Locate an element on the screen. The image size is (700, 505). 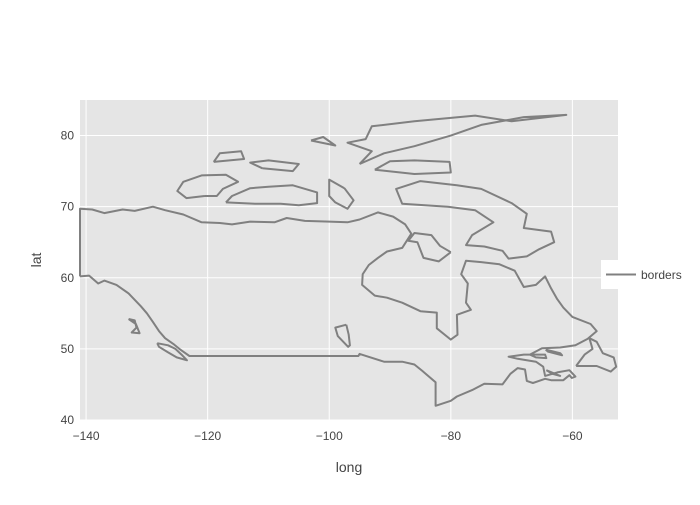
x-tick-label: −140 is located at coordinates (86, 436).